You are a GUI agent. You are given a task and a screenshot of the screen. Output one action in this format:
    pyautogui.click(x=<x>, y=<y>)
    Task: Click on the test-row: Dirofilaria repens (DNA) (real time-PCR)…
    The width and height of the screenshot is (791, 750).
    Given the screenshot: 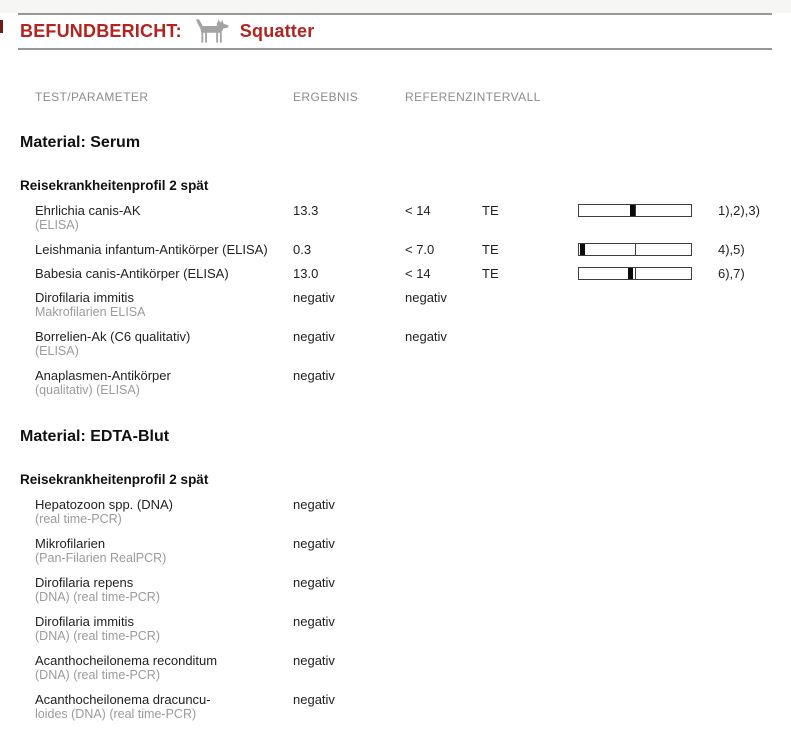 What is the action you would take?
    pyautogui.click(x=413, y=590)
    